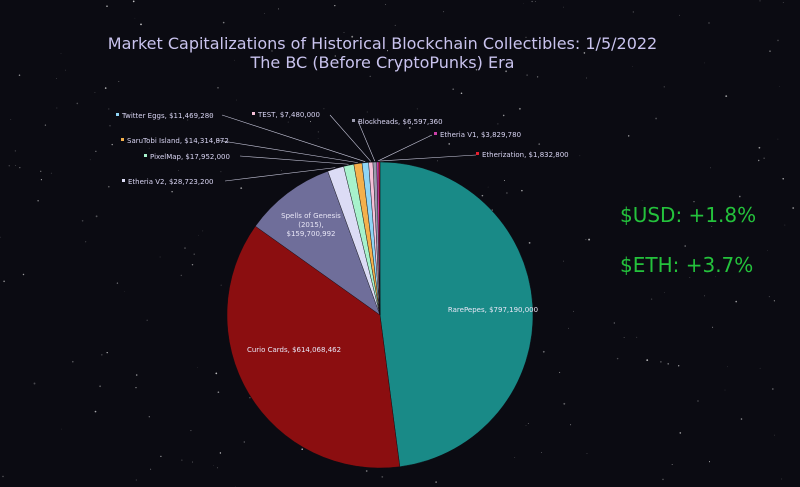  I want to click on eth-change-text: $ETH: +3.7%, so click(687, 265).